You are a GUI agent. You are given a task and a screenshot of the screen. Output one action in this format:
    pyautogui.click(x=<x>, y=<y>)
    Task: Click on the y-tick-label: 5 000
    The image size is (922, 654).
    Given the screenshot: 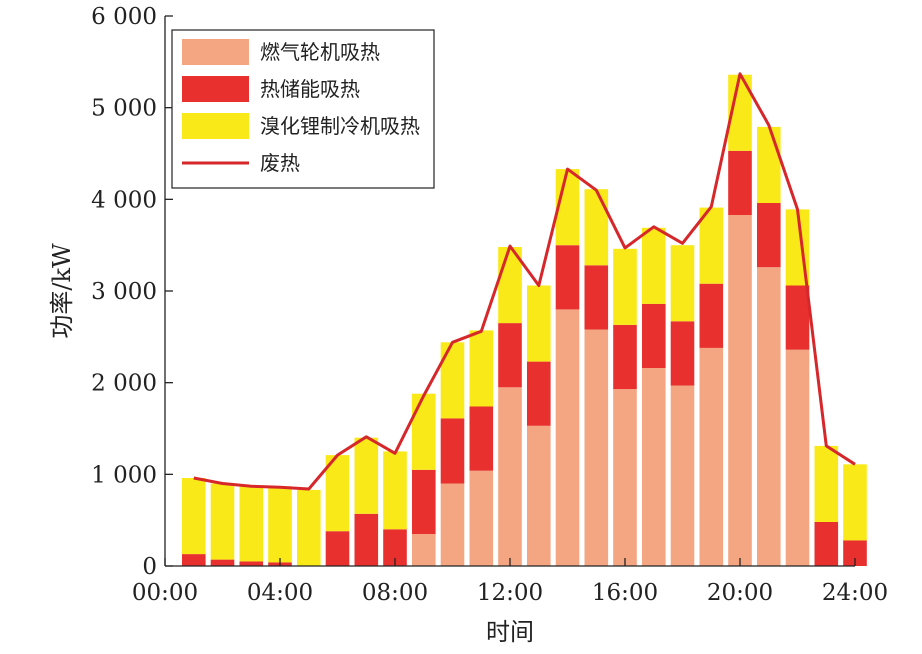 What is the action you would take?
    pyautogui.click(x=124, y=109)
    